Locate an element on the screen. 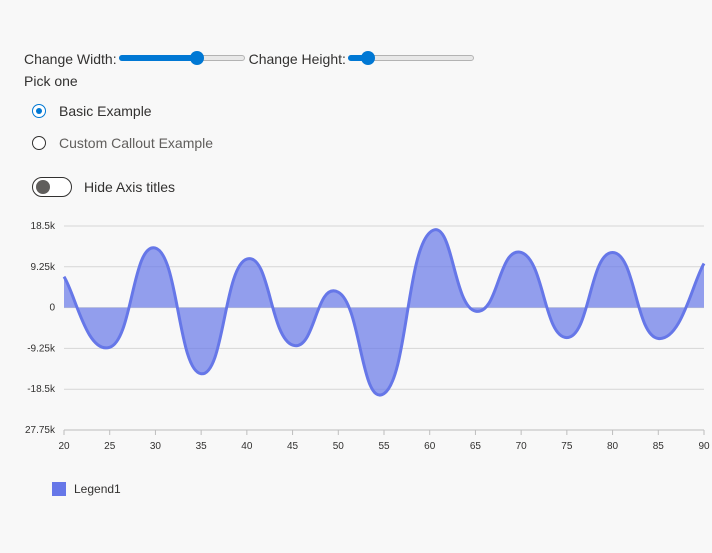 This screenshot has width=712, height=553. toggle-knob is located at coordinates (43, 187).